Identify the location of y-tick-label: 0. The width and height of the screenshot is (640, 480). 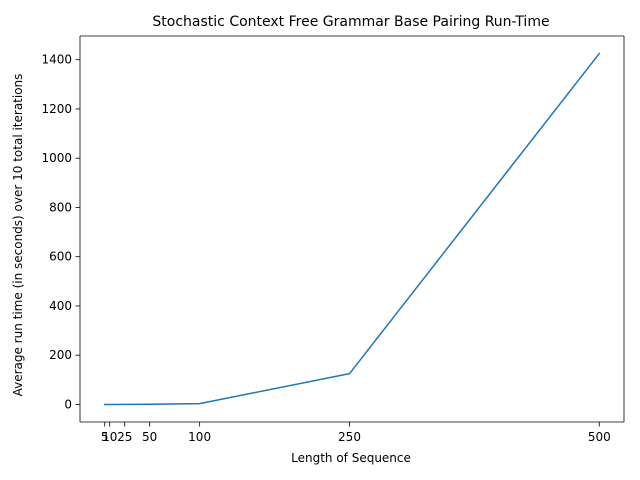
(68, 404).